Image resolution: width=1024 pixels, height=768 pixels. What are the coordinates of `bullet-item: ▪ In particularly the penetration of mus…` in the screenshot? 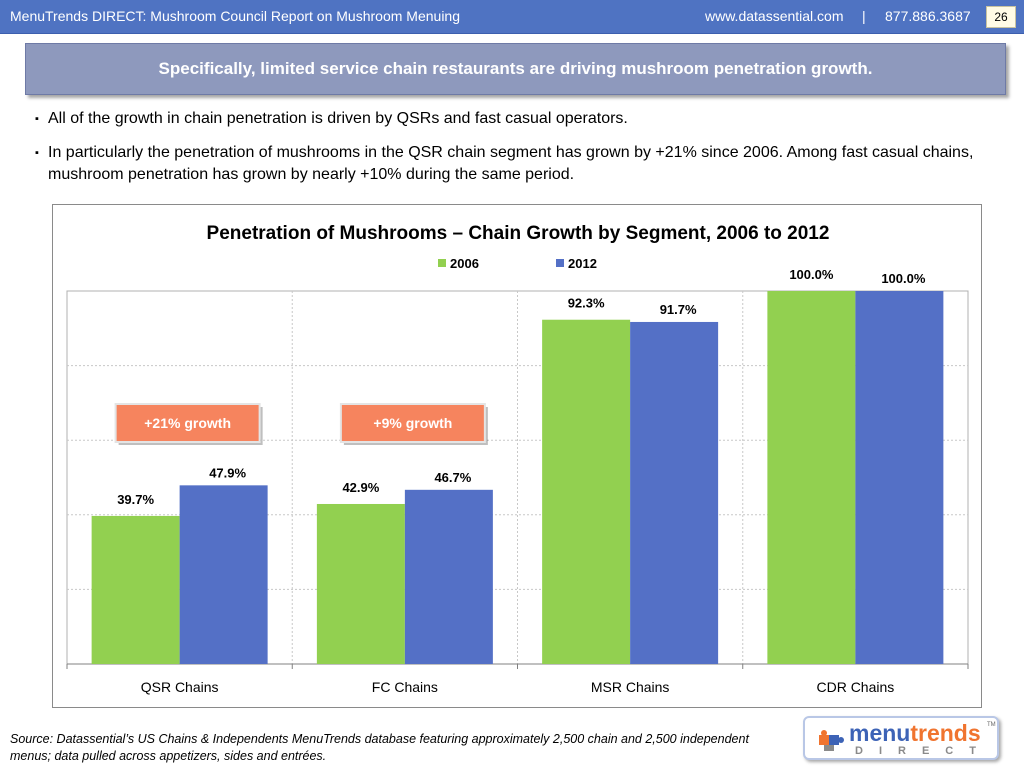 It's located at (510, 164).